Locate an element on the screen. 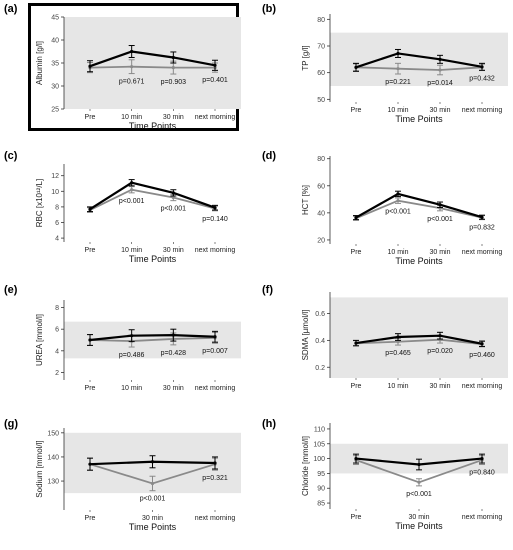  y-tick-label: 90 is located at coordinates (321, 489).